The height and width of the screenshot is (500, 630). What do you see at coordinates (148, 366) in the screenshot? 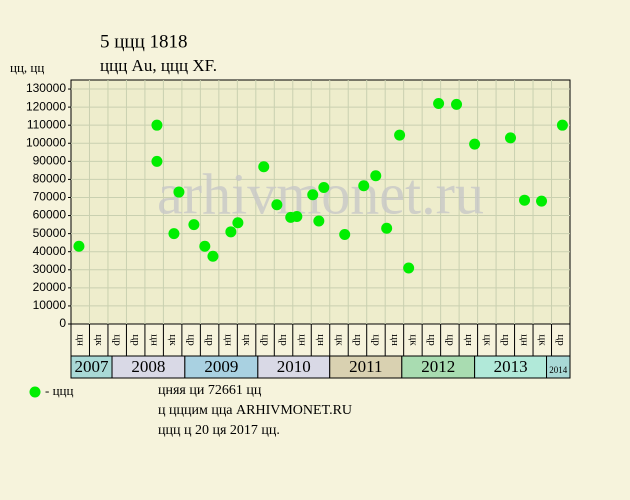
I see `year-label: 2008` at bounding box center [148, 366].